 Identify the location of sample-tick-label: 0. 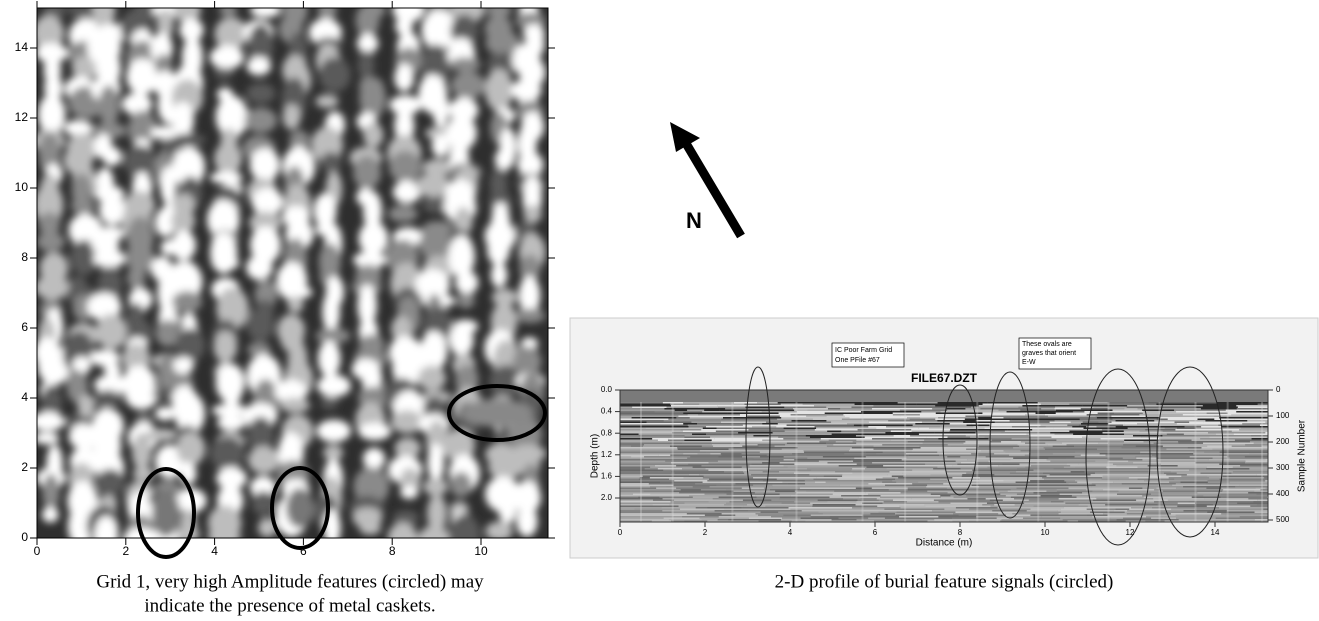
(1278, 389).